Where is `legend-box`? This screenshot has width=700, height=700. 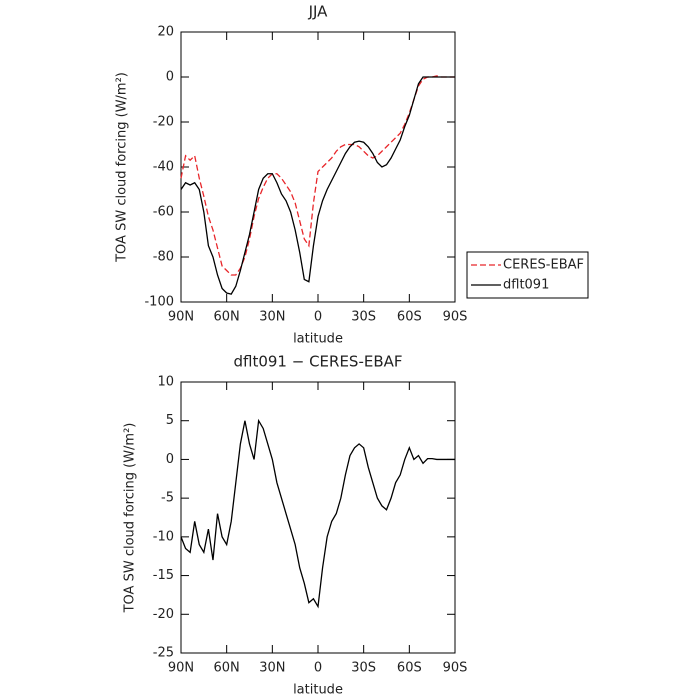 legend-box is located at coordinates (527, 275).